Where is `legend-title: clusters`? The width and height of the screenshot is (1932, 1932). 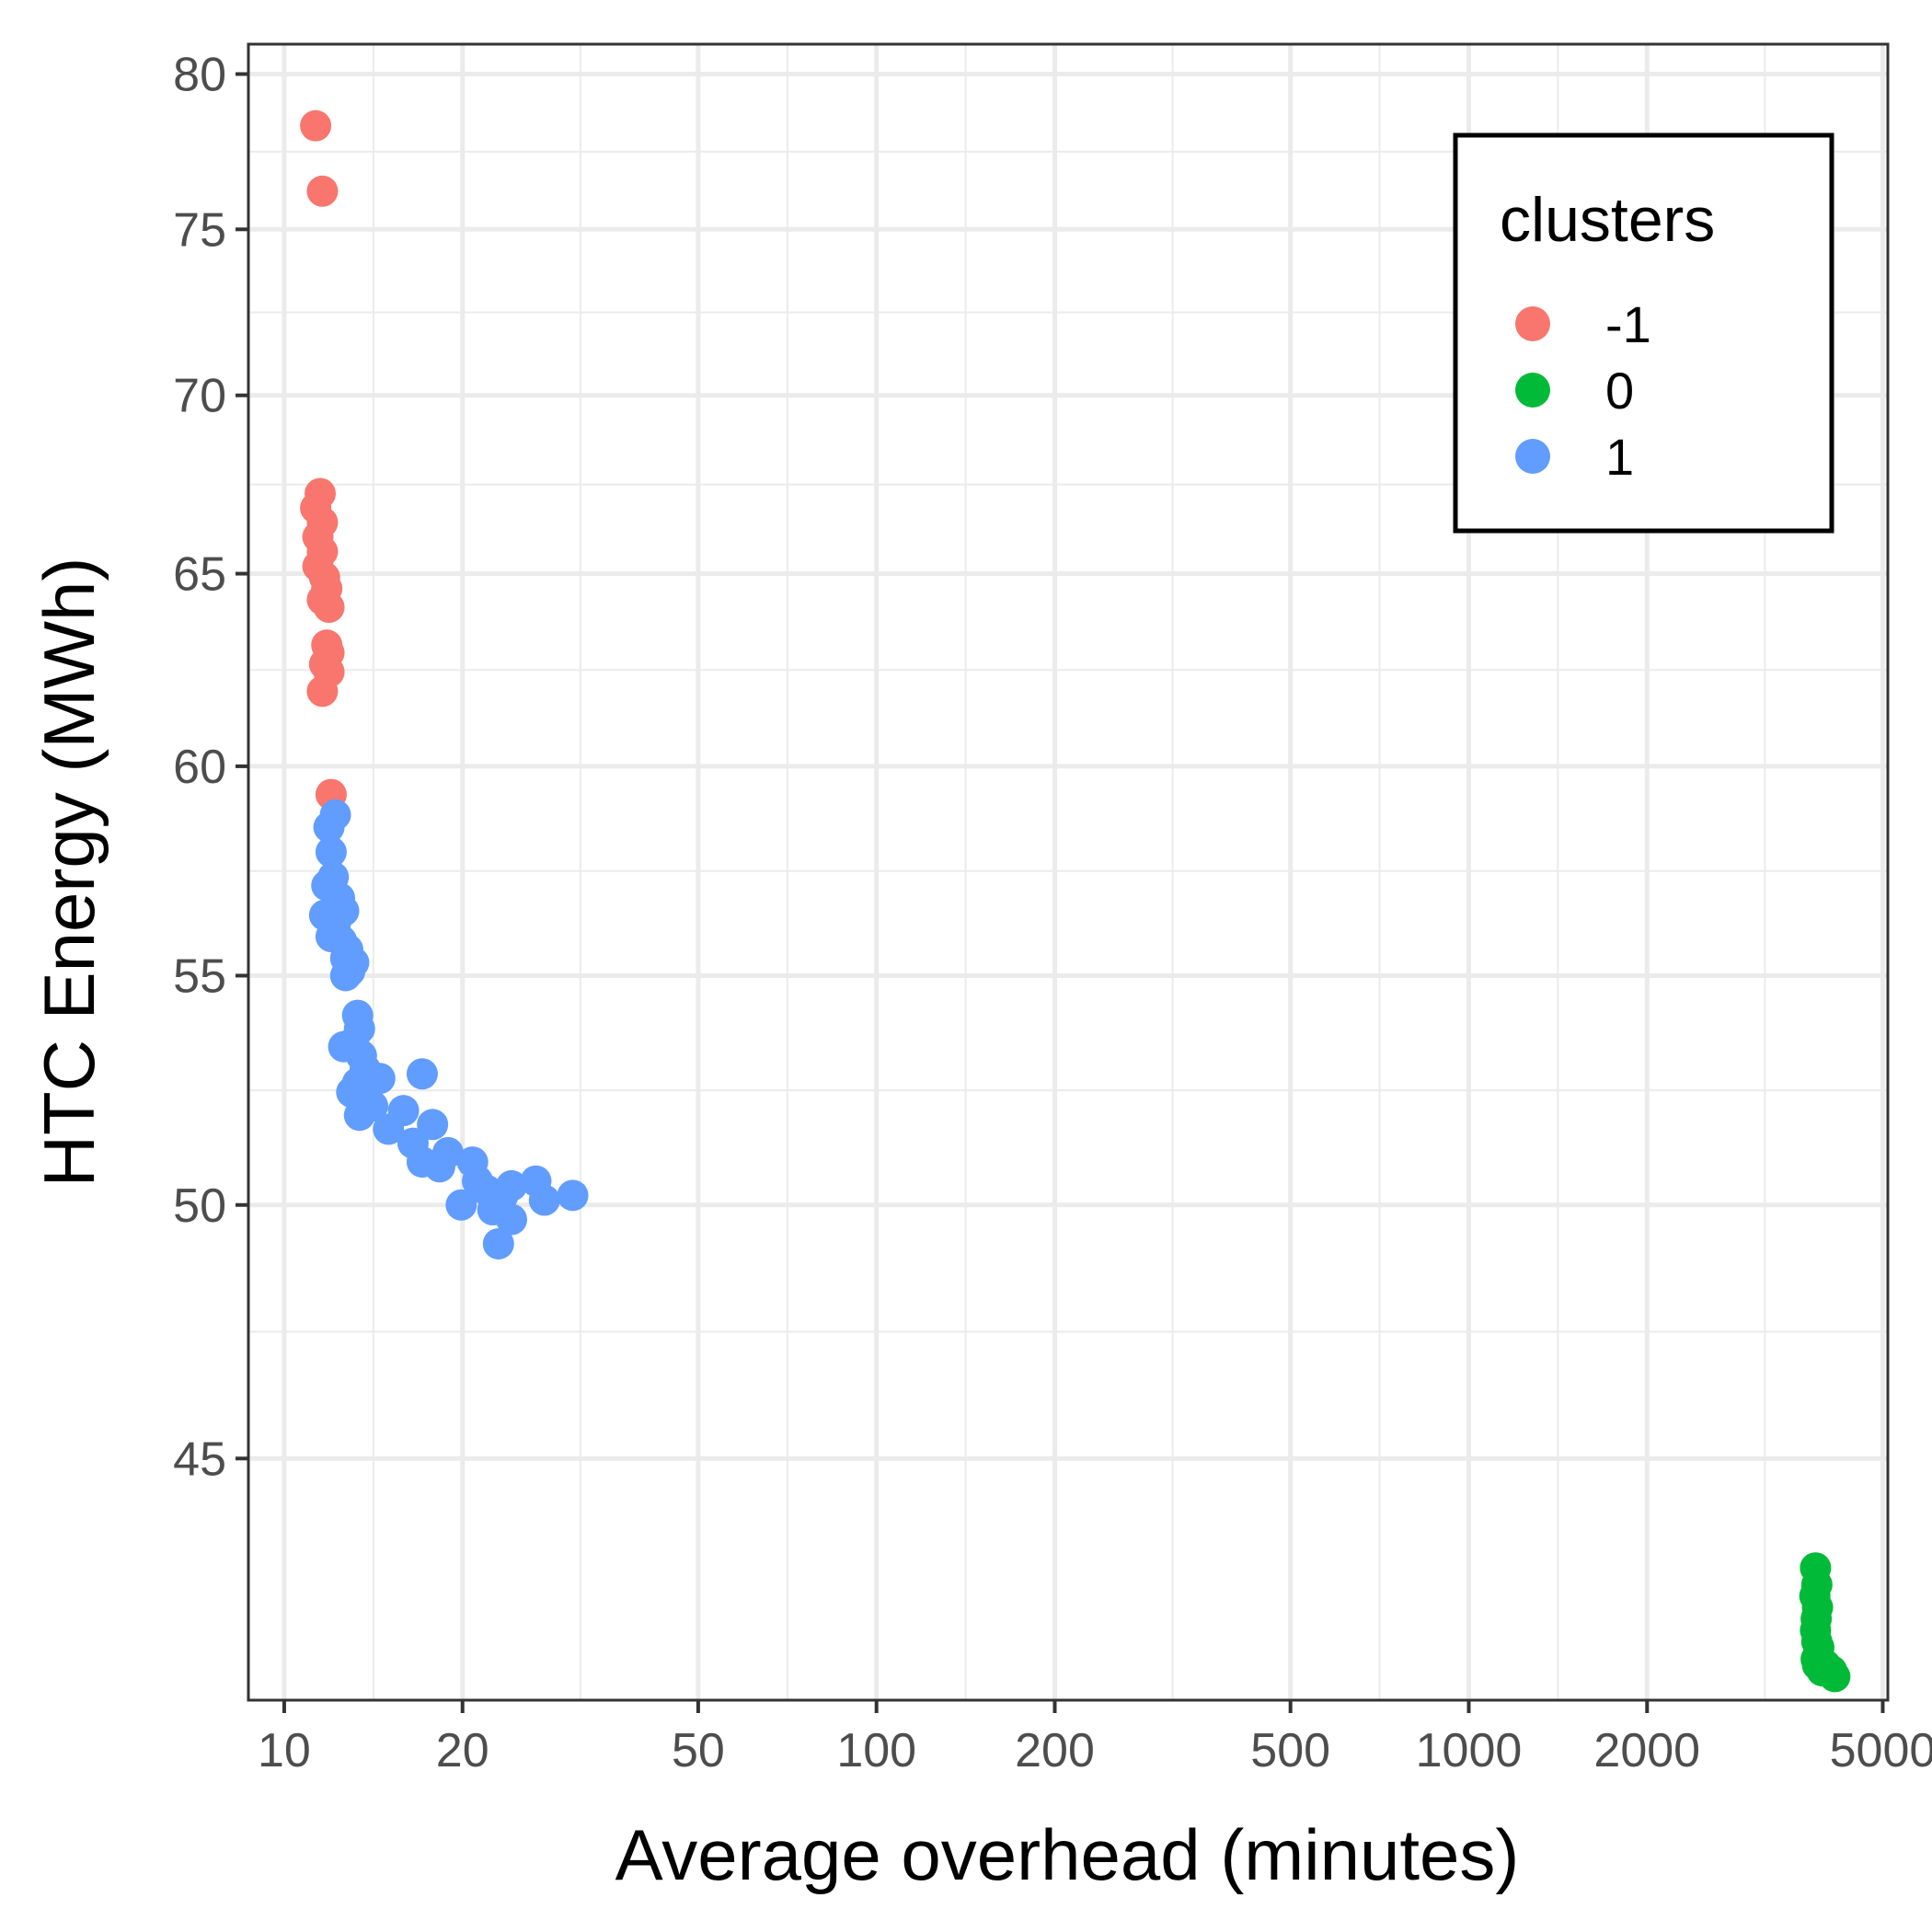
legend-title: clusters is located at coordinates (1607, 220).